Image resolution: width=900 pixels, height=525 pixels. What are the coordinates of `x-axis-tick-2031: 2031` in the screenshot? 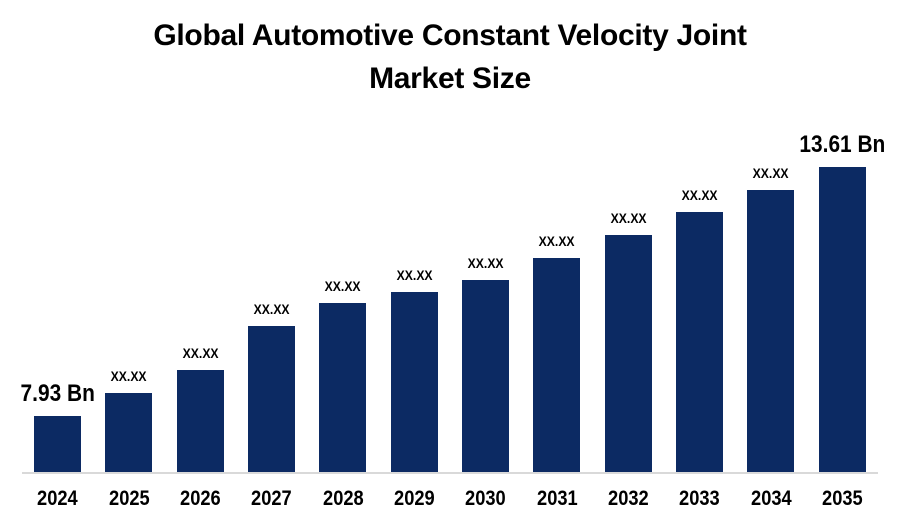 It's located at (556, 499).